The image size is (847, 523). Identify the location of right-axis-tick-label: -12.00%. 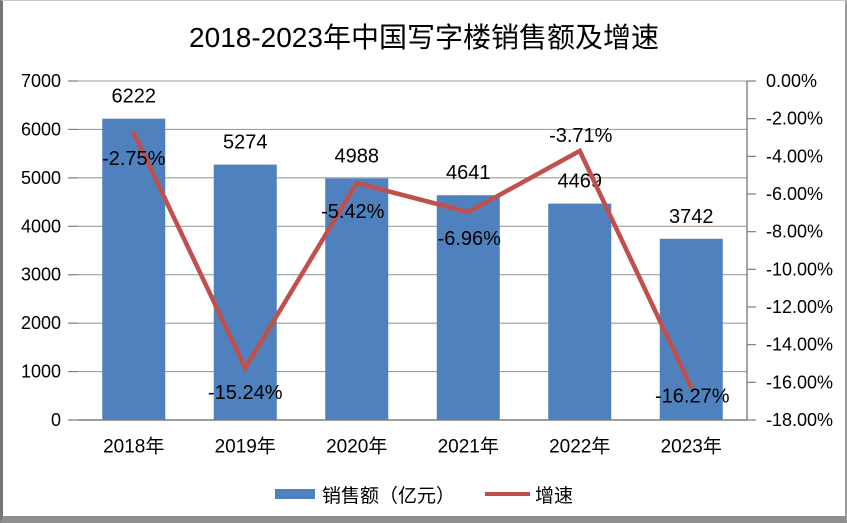
(799, 307).